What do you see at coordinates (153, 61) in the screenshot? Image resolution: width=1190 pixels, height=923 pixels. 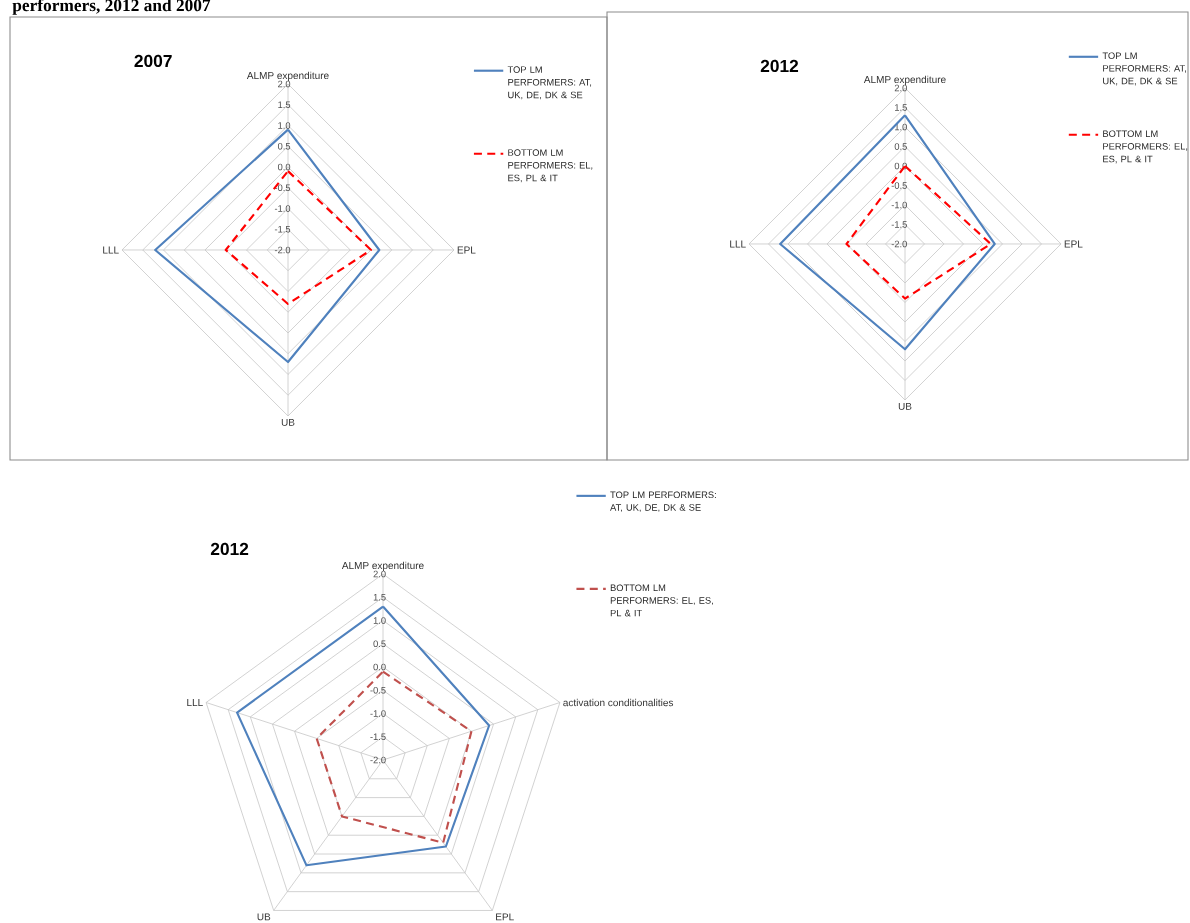 I see `chart-title: 2007` at bounding box center [153, 61].